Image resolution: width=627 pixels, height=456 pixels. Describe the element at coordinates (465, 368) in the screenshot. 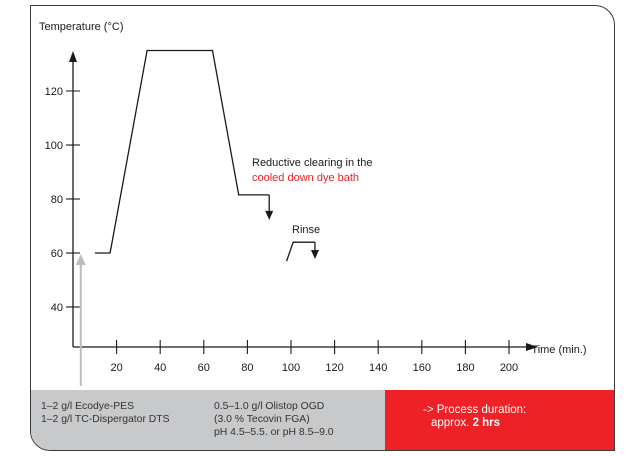

I see `x-tick-label: 180` at that location.